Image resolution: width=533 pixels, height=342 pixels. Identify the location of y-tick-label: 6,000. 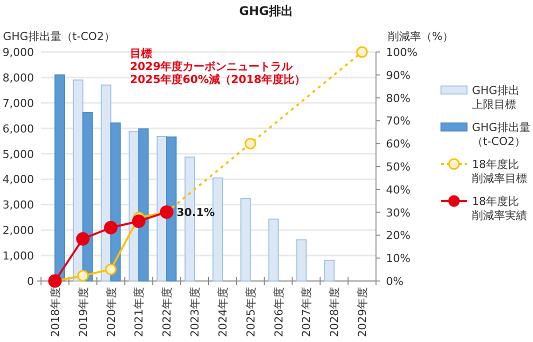
(18, 129).